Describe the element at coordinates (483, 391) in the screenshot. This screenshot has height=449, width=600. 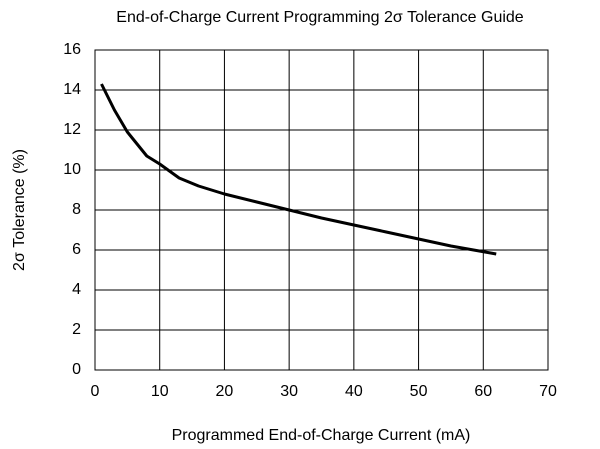
I see `x-tick-label: 60` at that location.